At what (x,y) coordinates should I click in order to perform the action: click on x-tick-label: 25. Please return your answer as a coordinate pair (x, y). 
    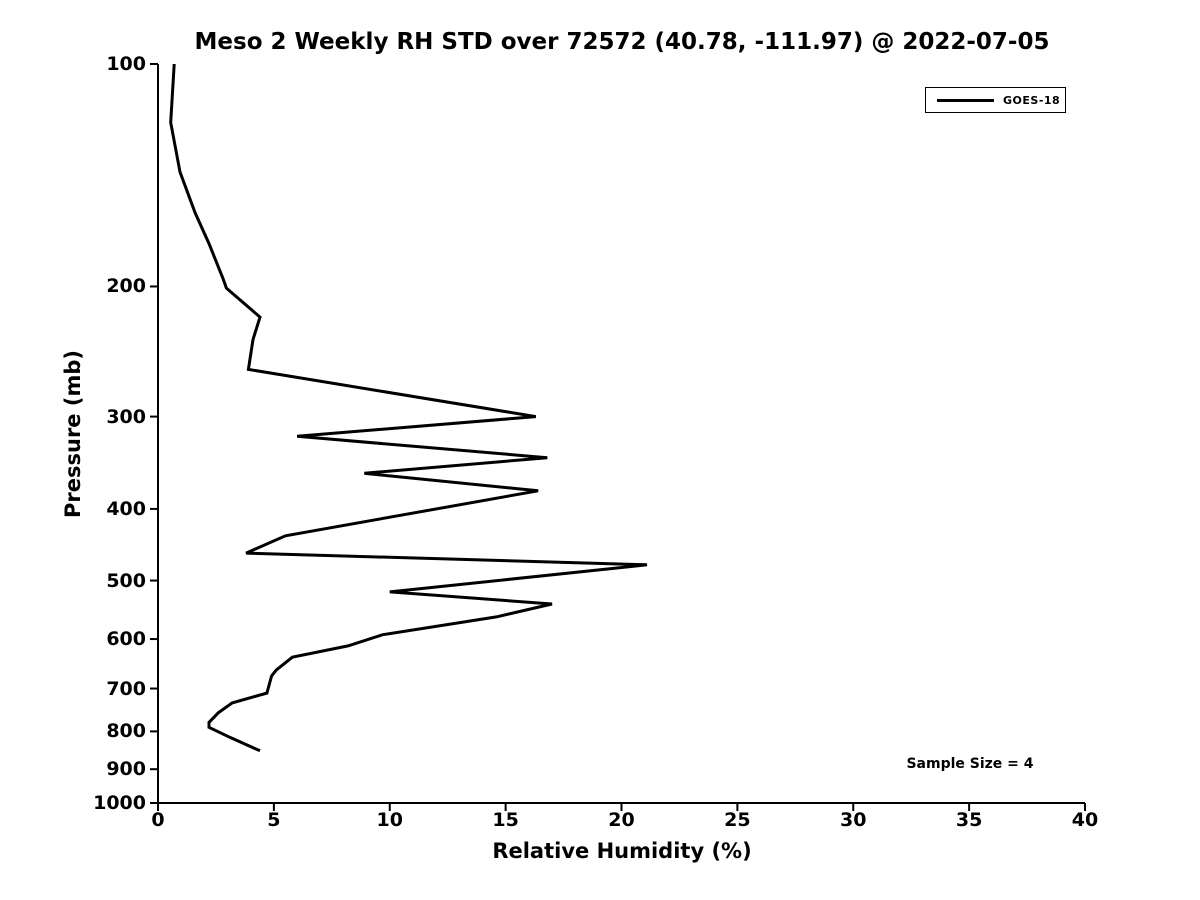
    Looking at the image, I should click on (737, 820).